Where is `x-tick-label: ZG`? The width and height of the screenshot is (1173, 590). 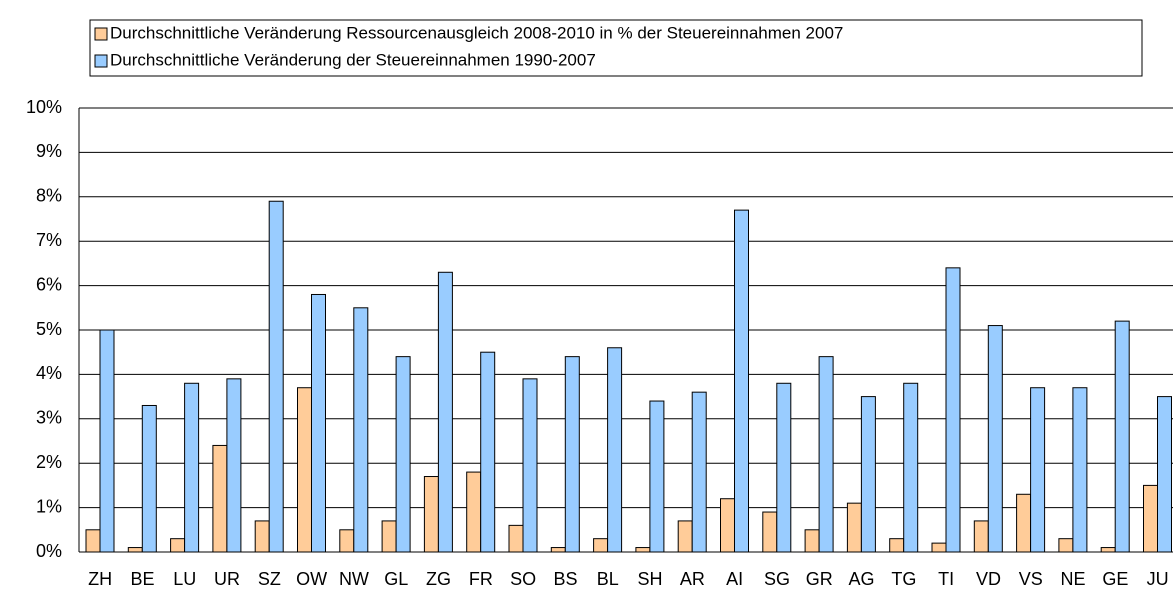
x-tick-label: ZG is located at coordinates (438, 579).